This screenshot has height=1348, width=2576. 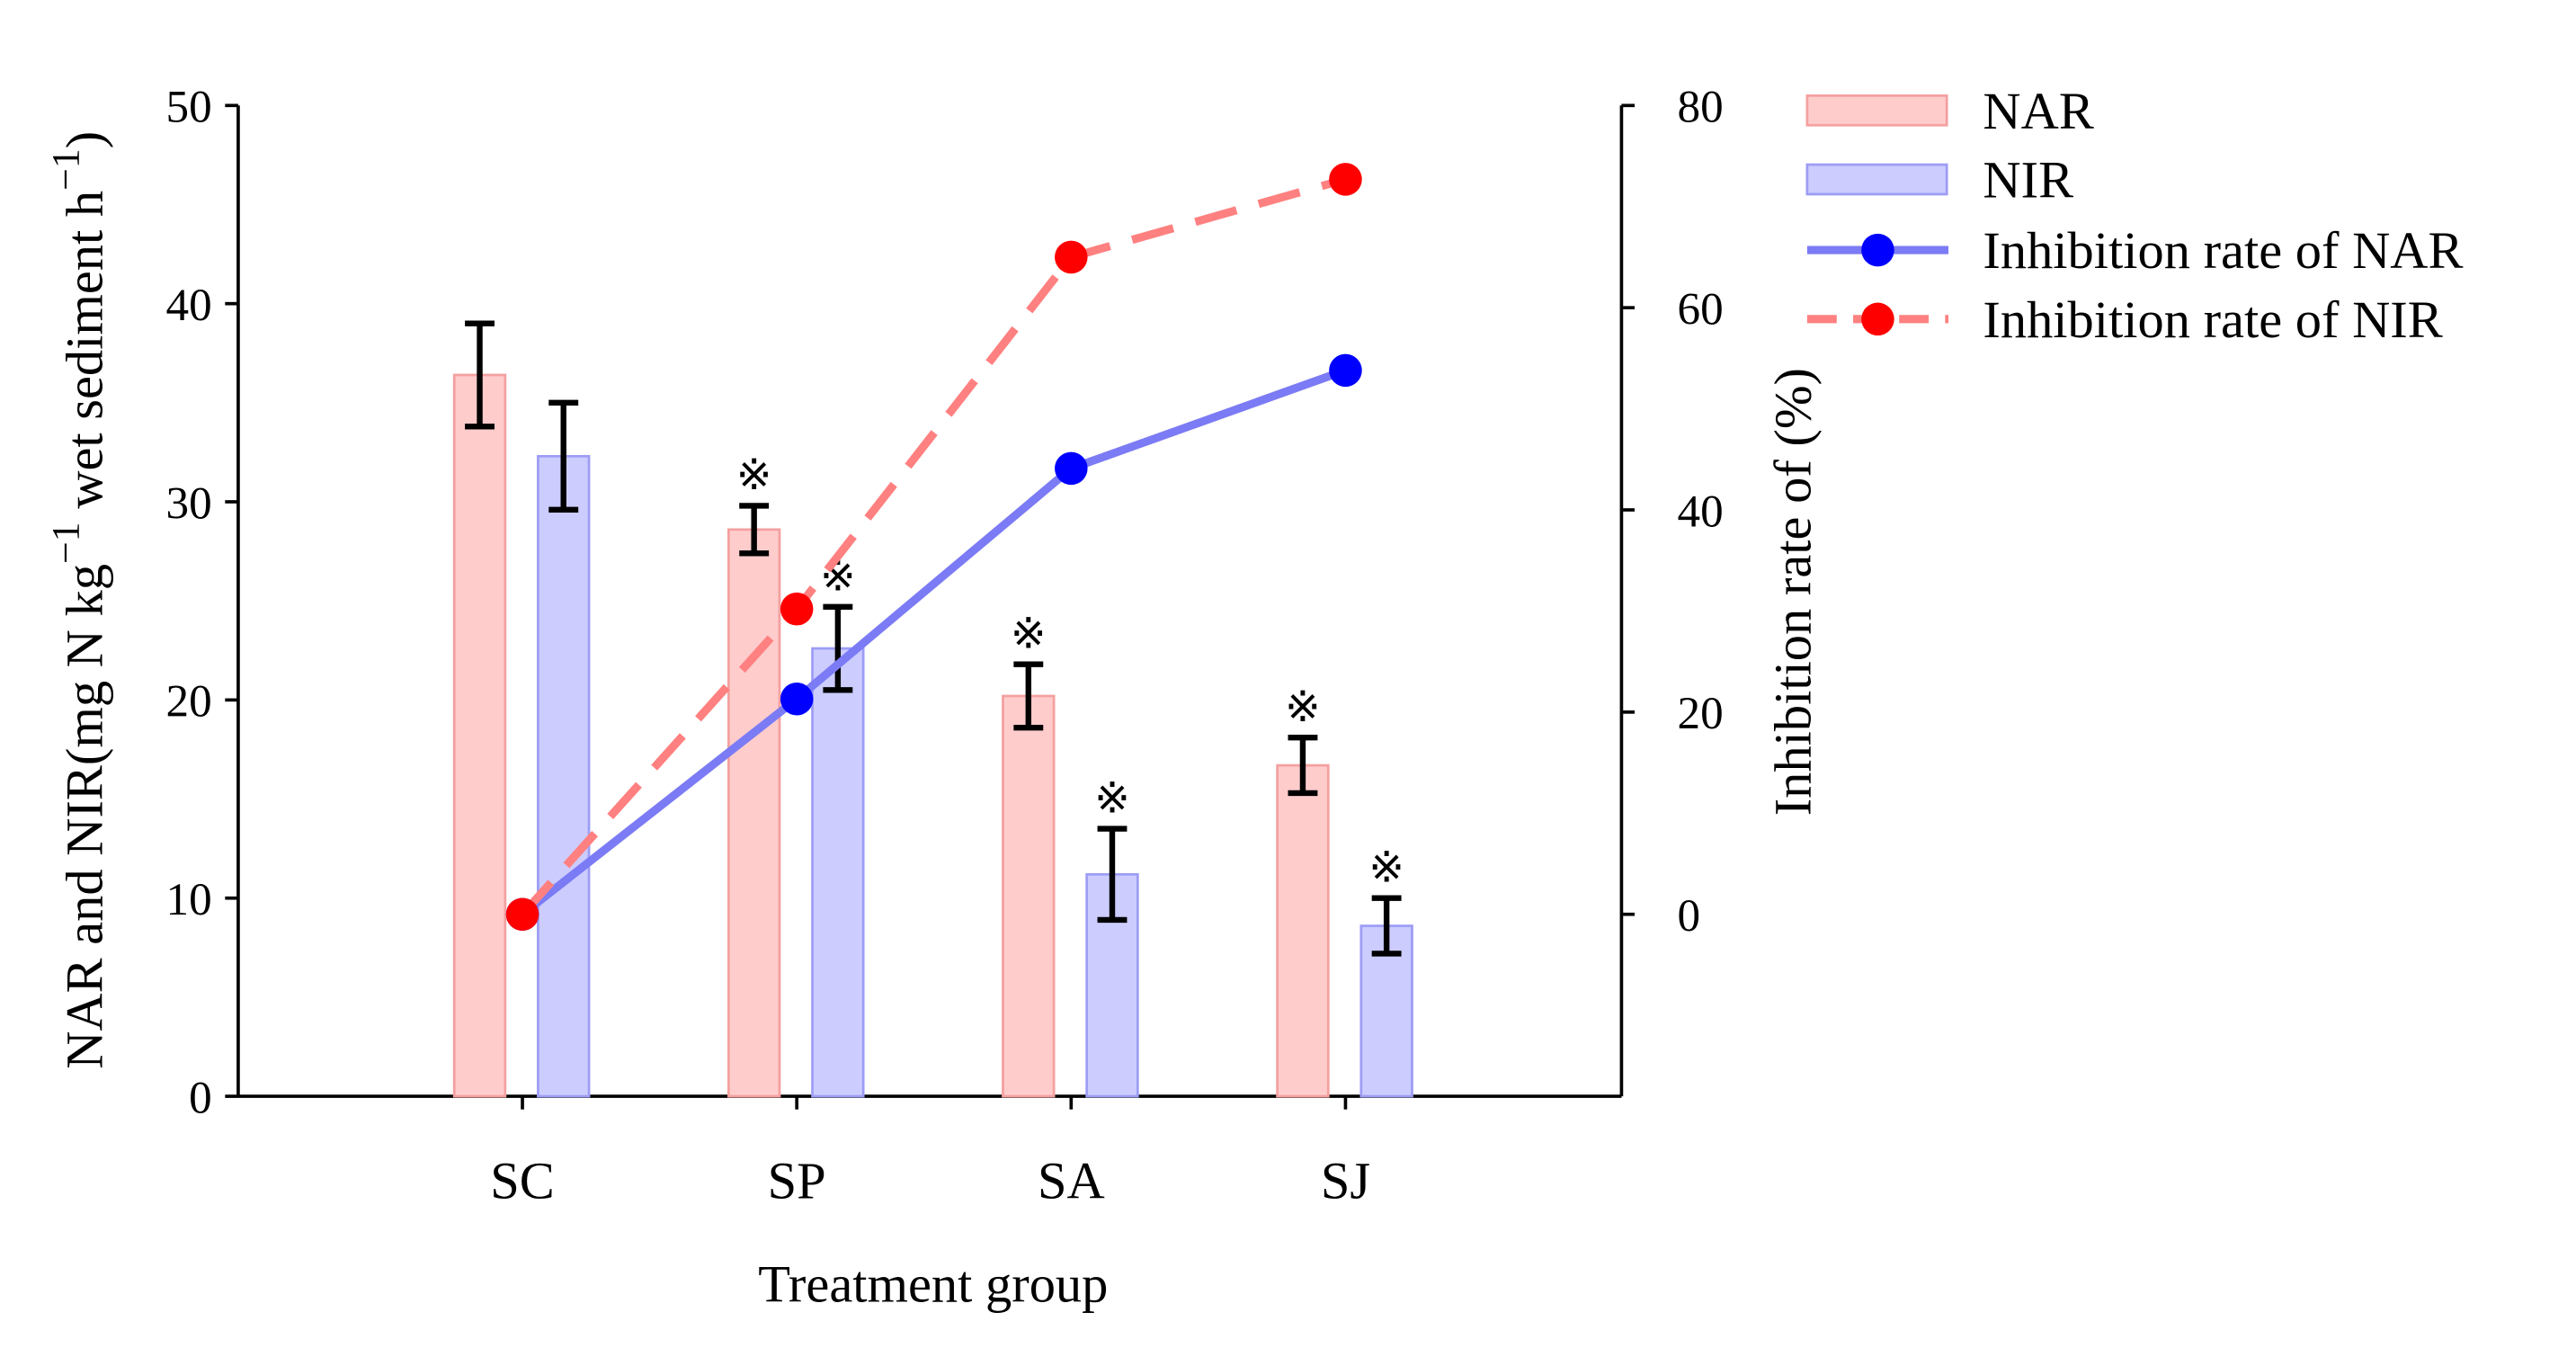 I want to click on x-tick-label: SC, so click(x=522, y=1180).